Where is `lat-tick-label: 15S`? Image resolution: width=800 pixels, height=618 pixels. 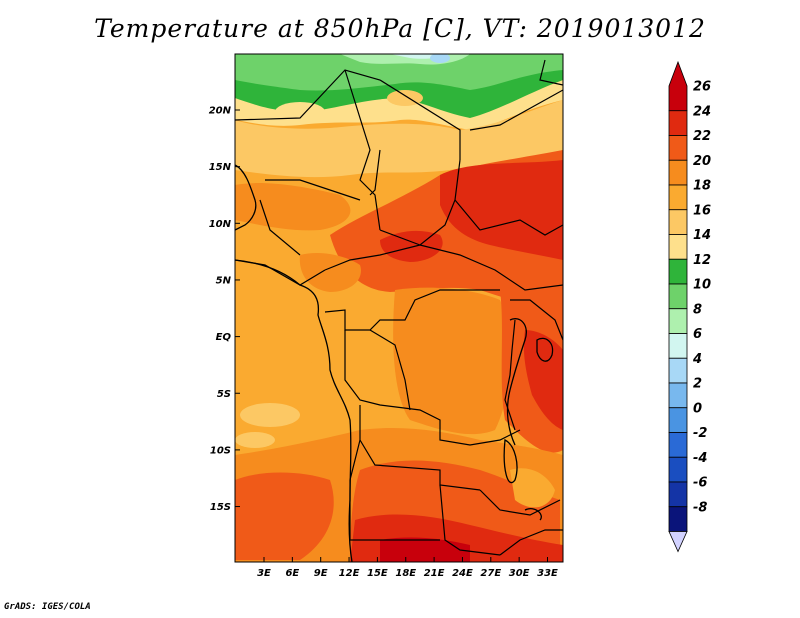
lat-tick-label: 15S is located at coordinates (220, 507).